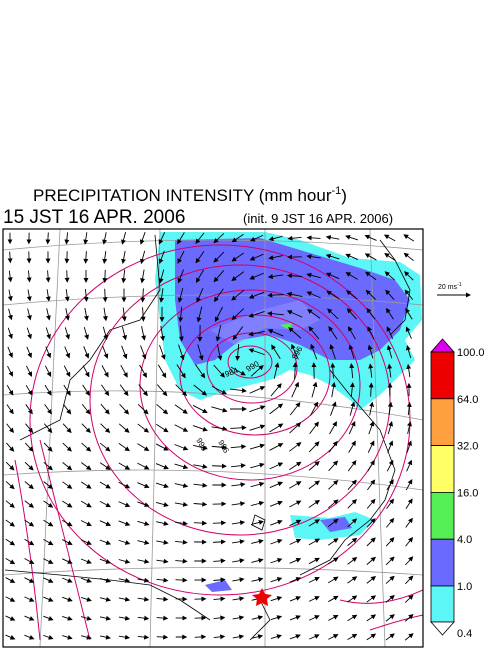 This screenshot has width=500, height=650. Describe the element at coordinates (232, 372) in the screenshot. I see `contour-label: 984` at that location.